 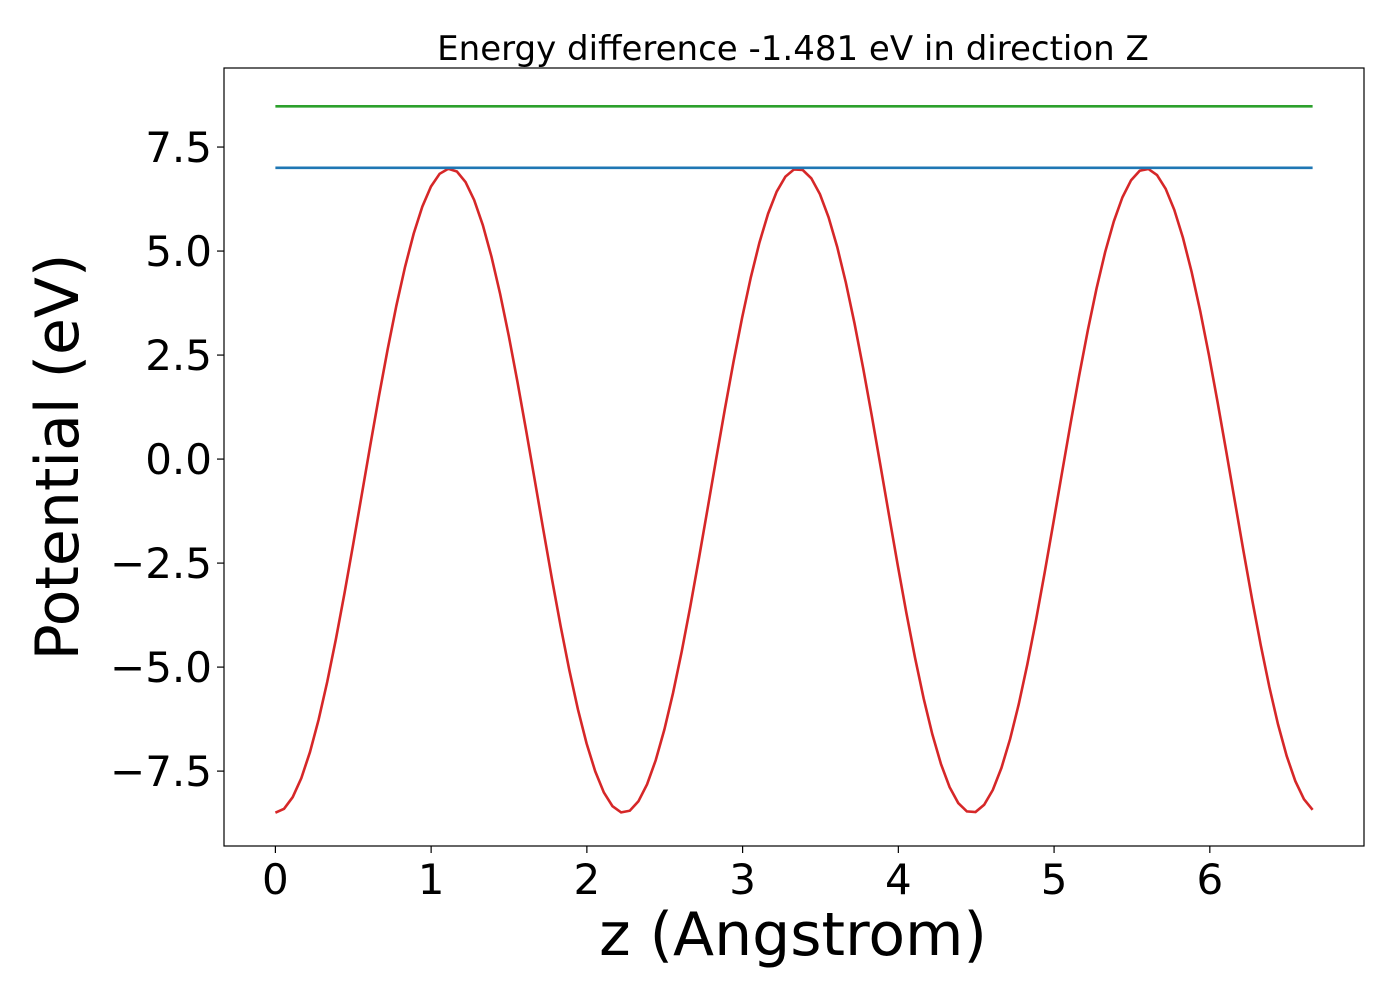 What do you see at coordinates (1054, 879) in the screenshot?
I see `x-tick-label: 5` at bounding box center [1054, 879].